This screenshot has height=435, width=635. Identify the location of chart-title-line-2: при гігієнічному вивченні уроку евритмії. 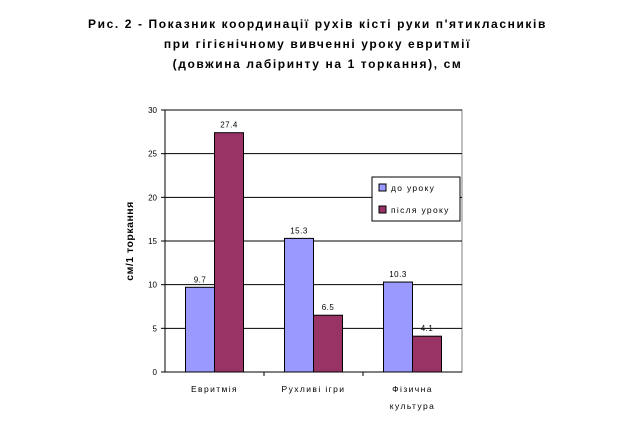
(317, 44).